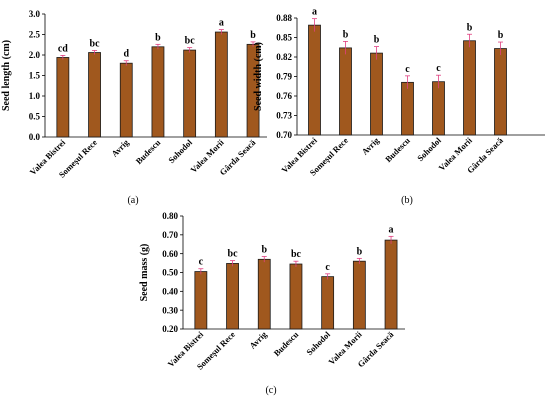  Describe the element at coordinates (170, 254) in the screenshot. I see `y-tick-label: 0.60` at that location.